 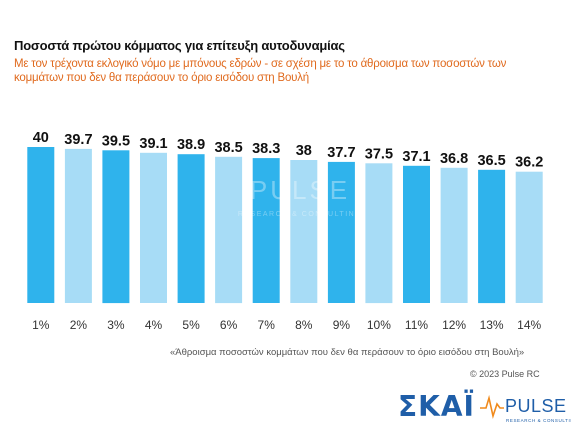 I want to click on pulse-logo-text: PULSE, so click(x=536, y=406).